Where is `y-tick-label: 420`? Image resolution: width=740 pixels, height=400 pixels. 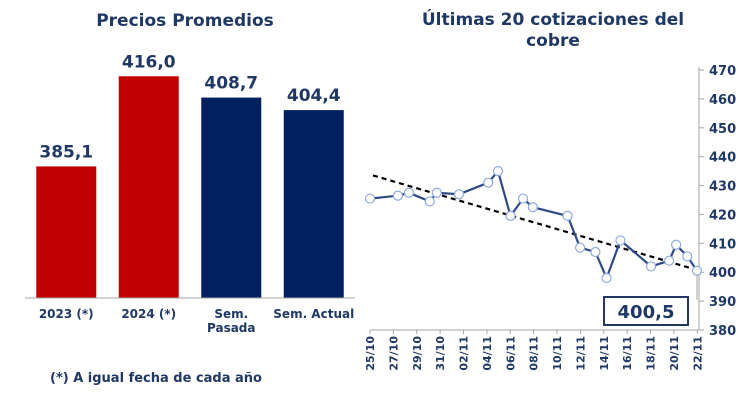 y-tick-label: 420 is located at coordinates (722, 215).